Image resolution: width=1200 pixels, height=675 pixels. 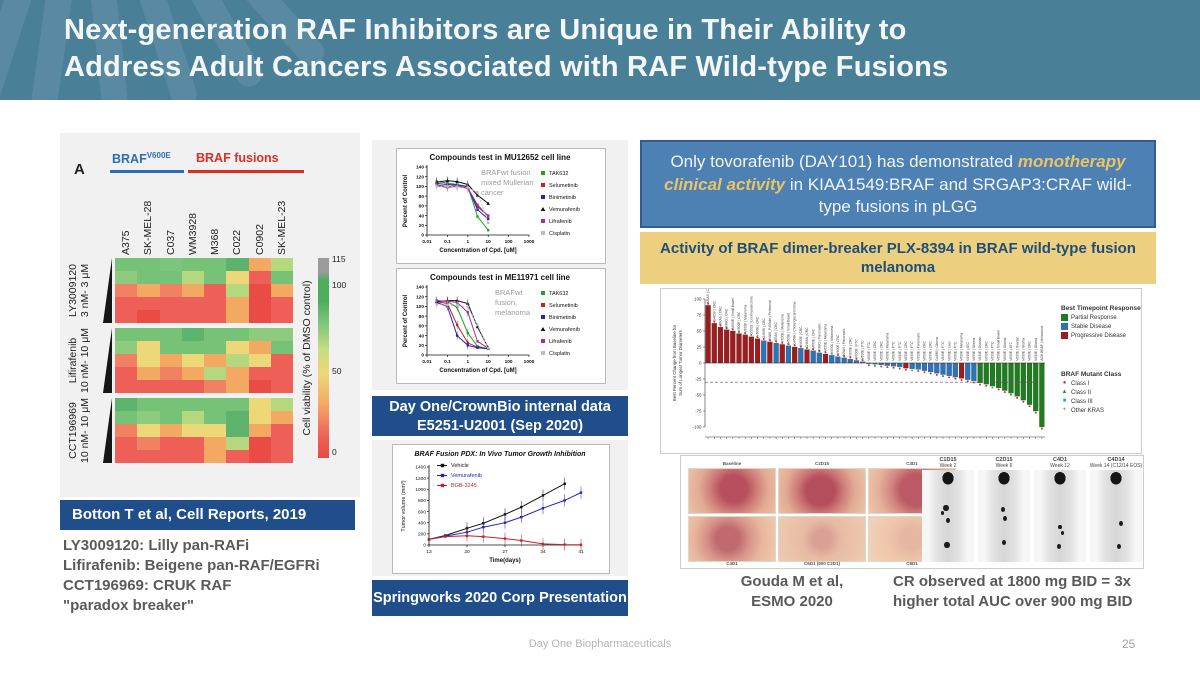 What do you see at coordinates (564, 210) in the screenshot?
I see `svg-text: Vemurafenib` at bounding box center [564, 210].